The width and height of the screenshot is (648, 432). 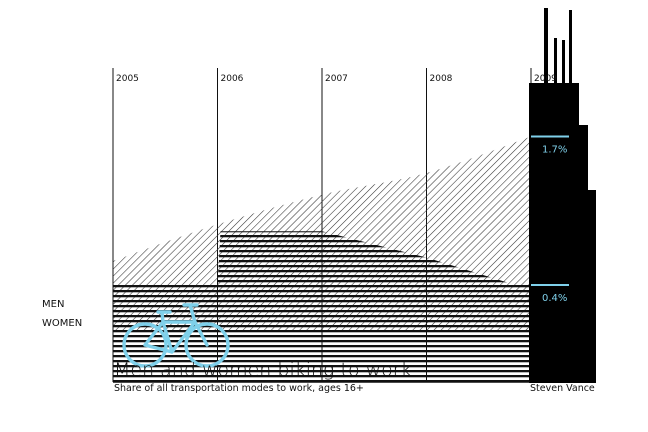 I want to click on year-label-2009: 2009, so click(x=545, y=79).